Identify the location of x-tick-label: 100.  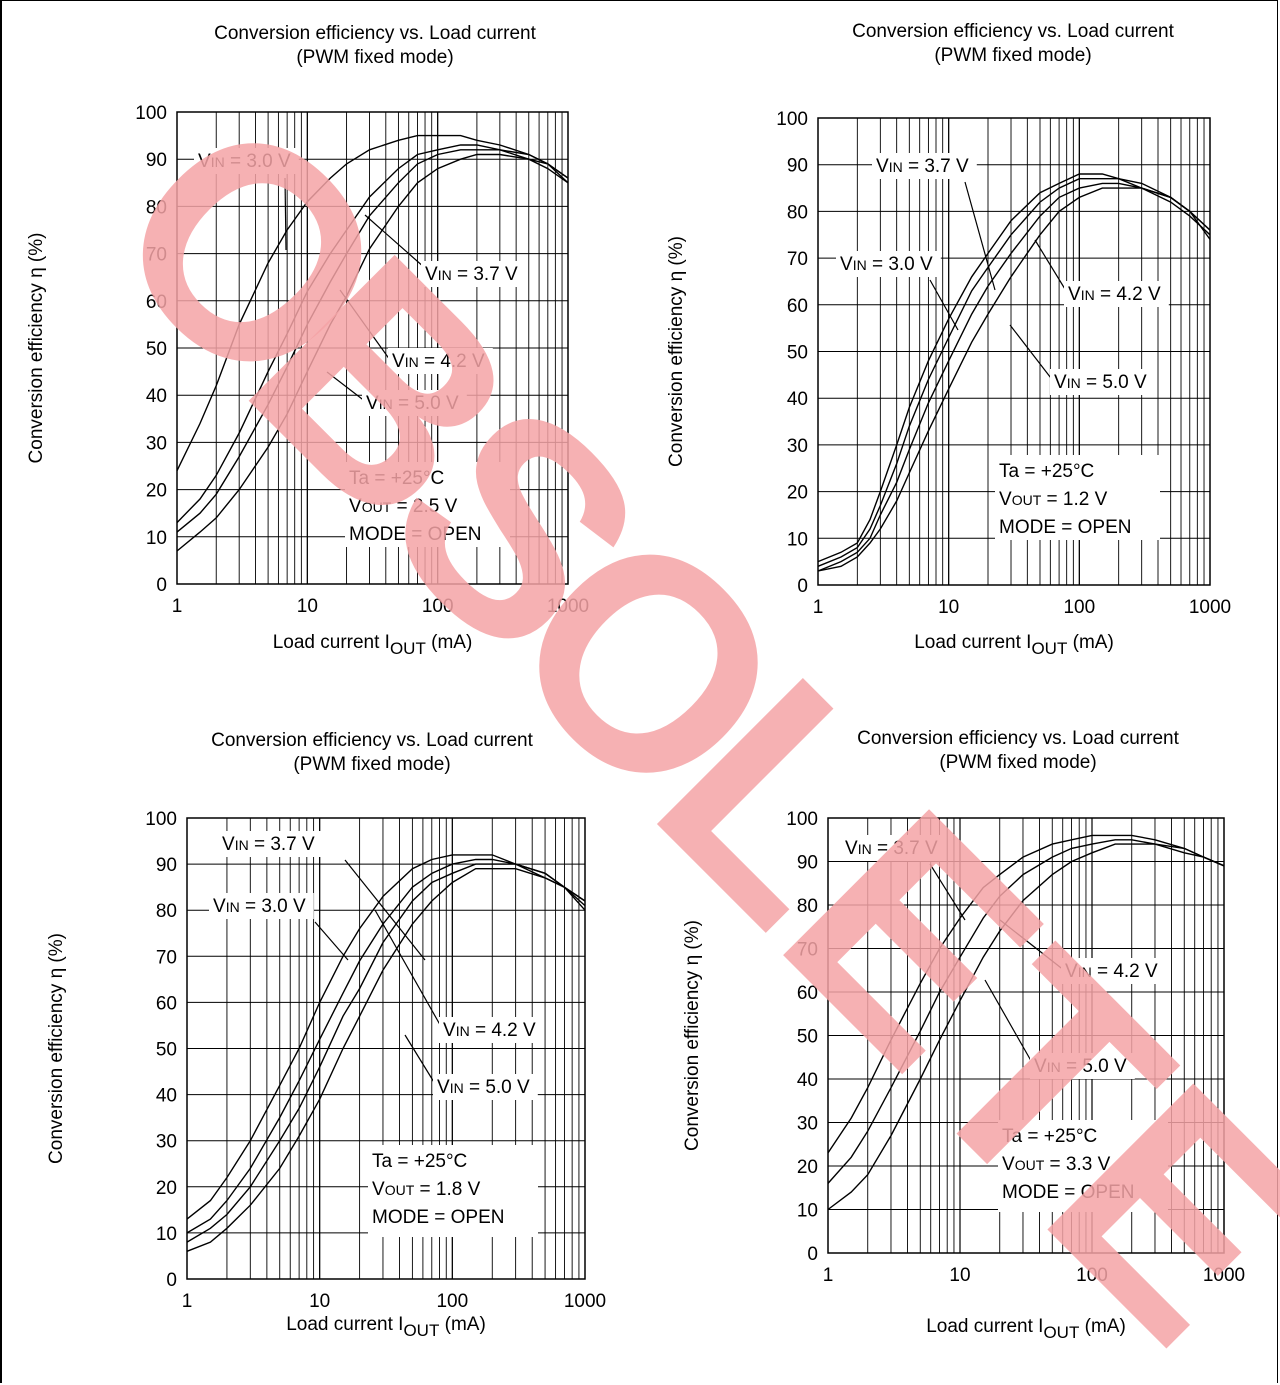
(1079, 607).